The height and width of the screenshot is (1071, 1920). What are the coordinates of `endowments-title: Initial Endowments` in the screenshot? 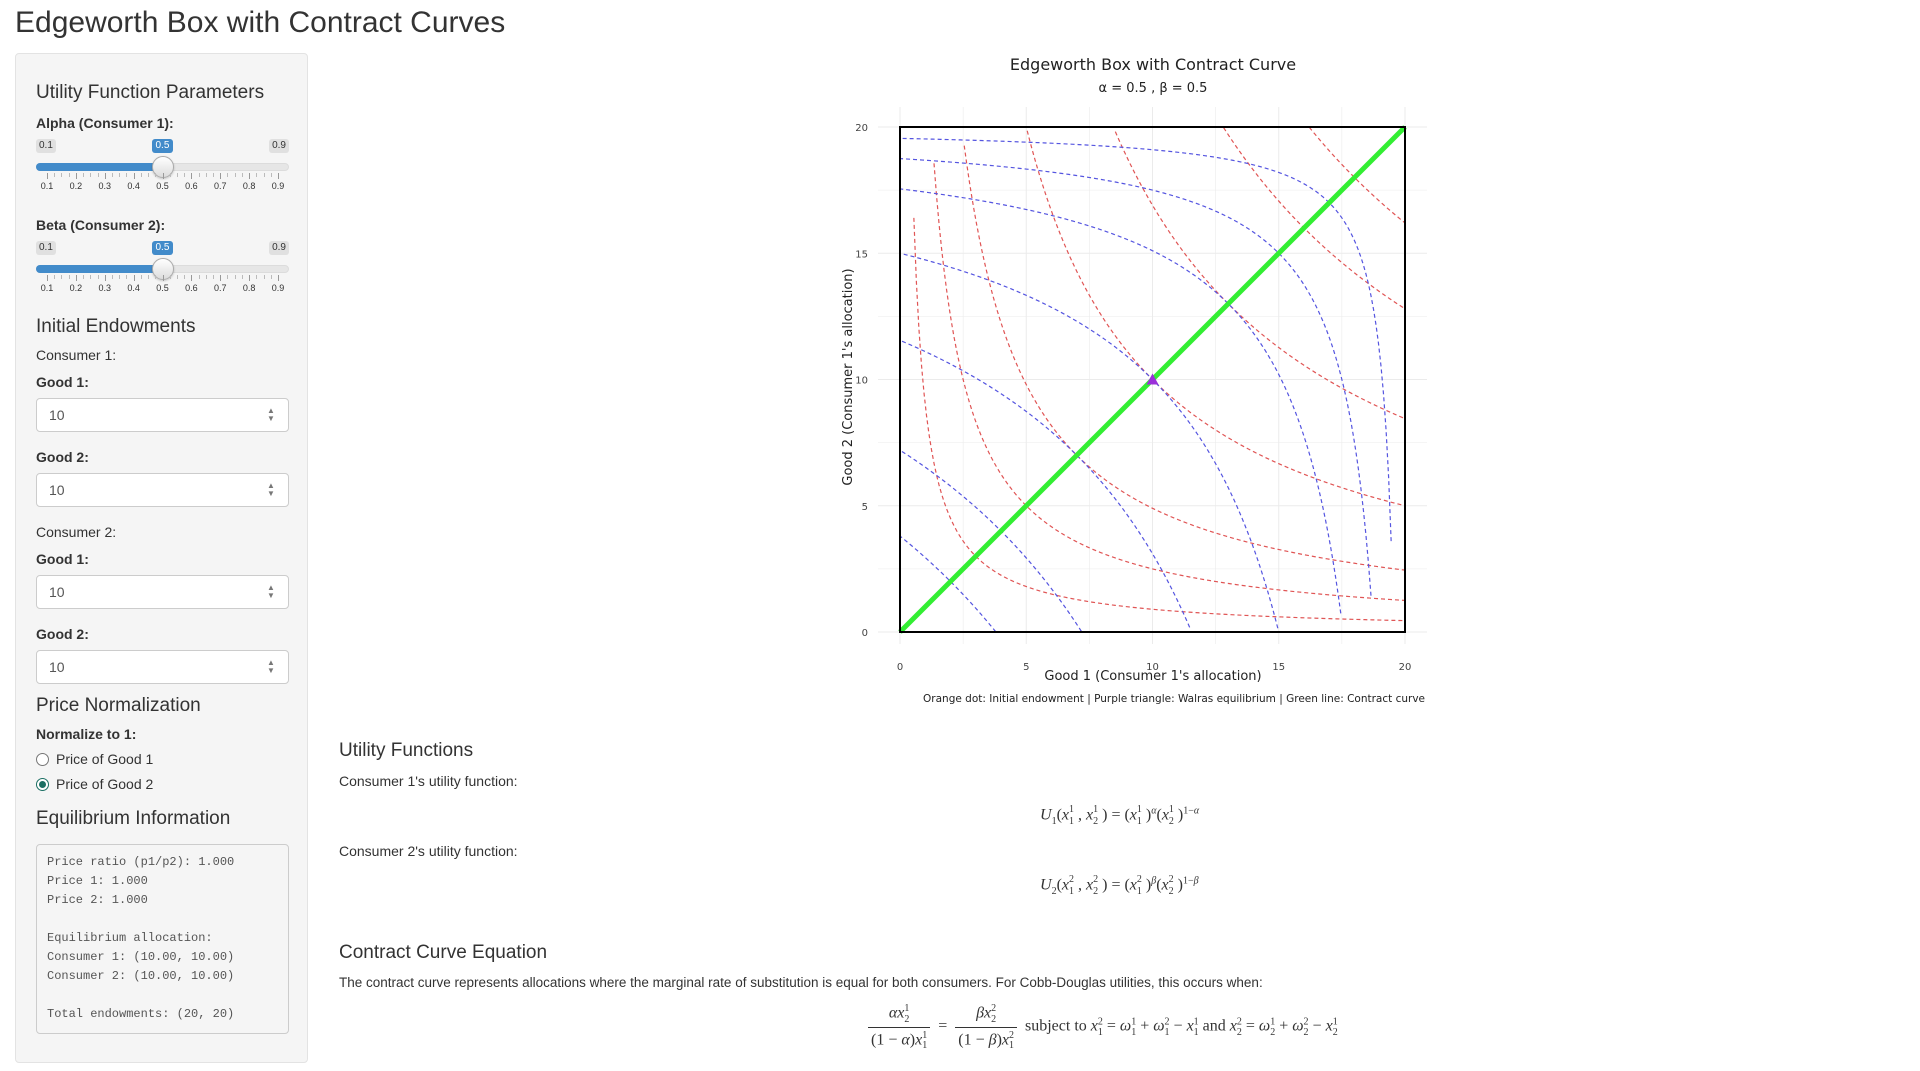 It's located at (116, 326).